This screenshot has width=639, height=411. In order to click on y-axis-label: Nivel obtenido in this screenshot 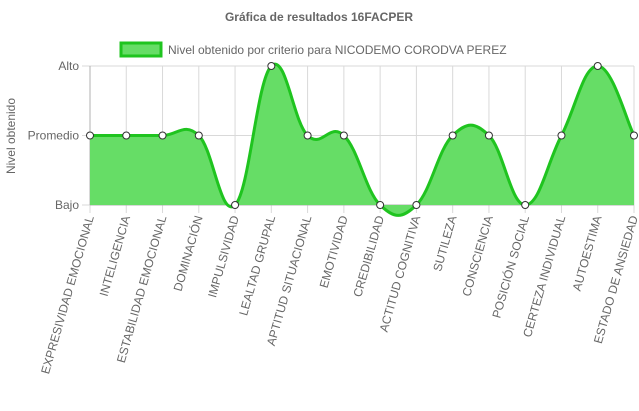, I will do `click(11, 136)`.